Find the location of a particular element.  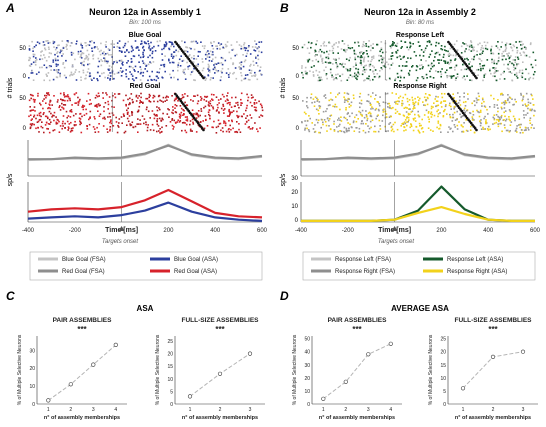

y-tick-label: 10 is located at coordinates (307, 392).